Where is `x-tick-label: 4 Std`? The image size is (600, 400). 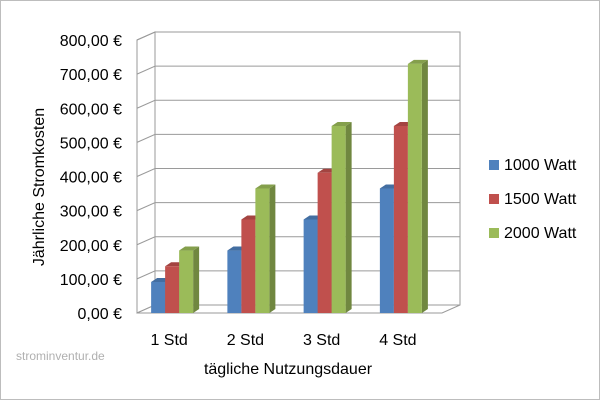 x-tick-label: 4 Std is located at coordinates (397, 340).